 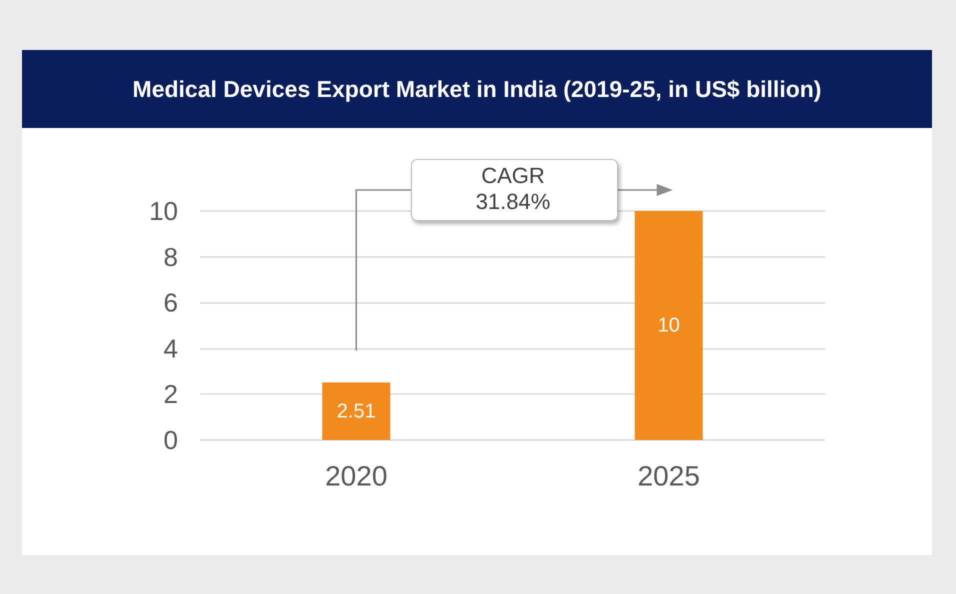 What do you see at coordinates (669, 476) in the screenshot?
I see `x-tick-label: 2025` at bounding box center [669, 476].